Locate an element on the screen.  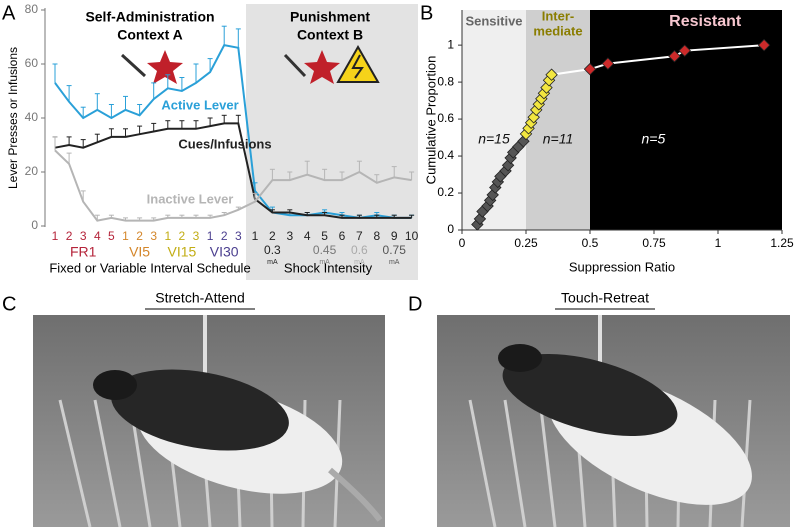
shock-label: 0.45 is located at coordinates (325, 250).